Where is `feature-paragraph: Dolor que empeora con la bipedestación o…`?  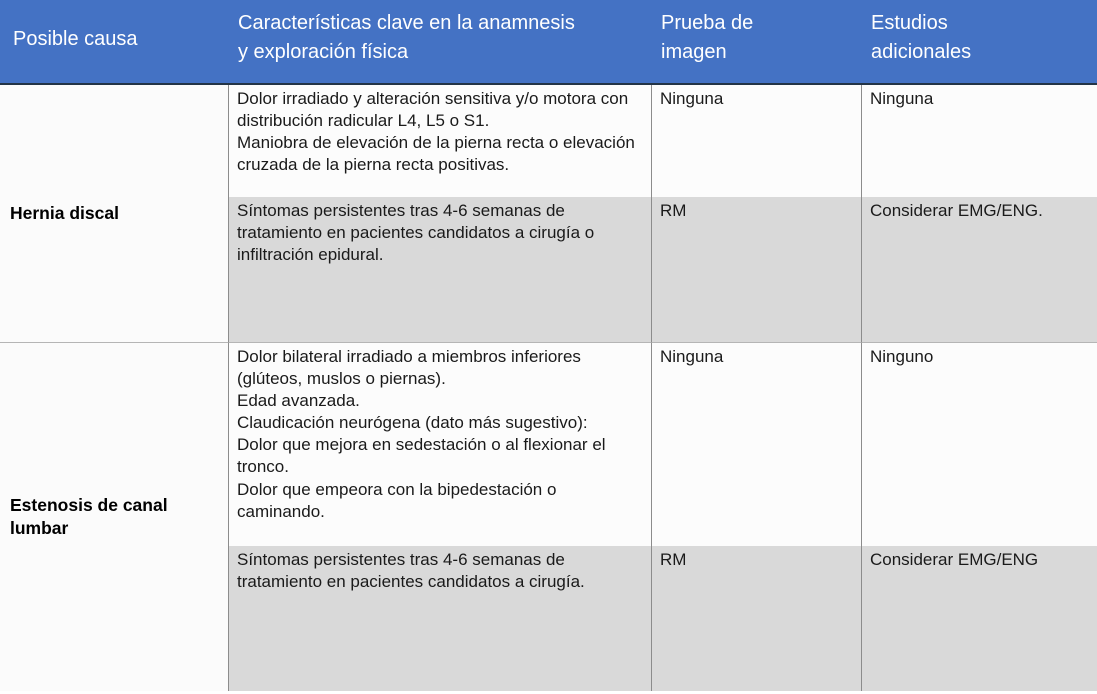 feature-paragraph: Dolor que empeora con la bipedestación o… is located at coordinates (397, 500).